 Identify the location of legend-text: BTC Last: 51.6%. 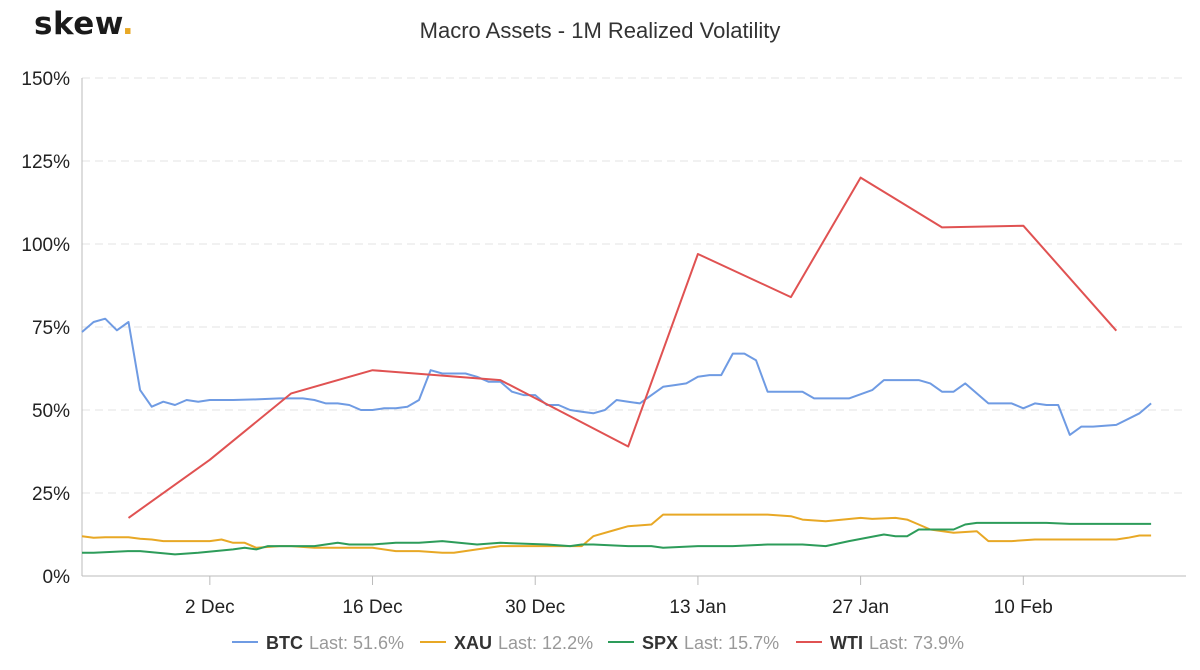
(335, 643).